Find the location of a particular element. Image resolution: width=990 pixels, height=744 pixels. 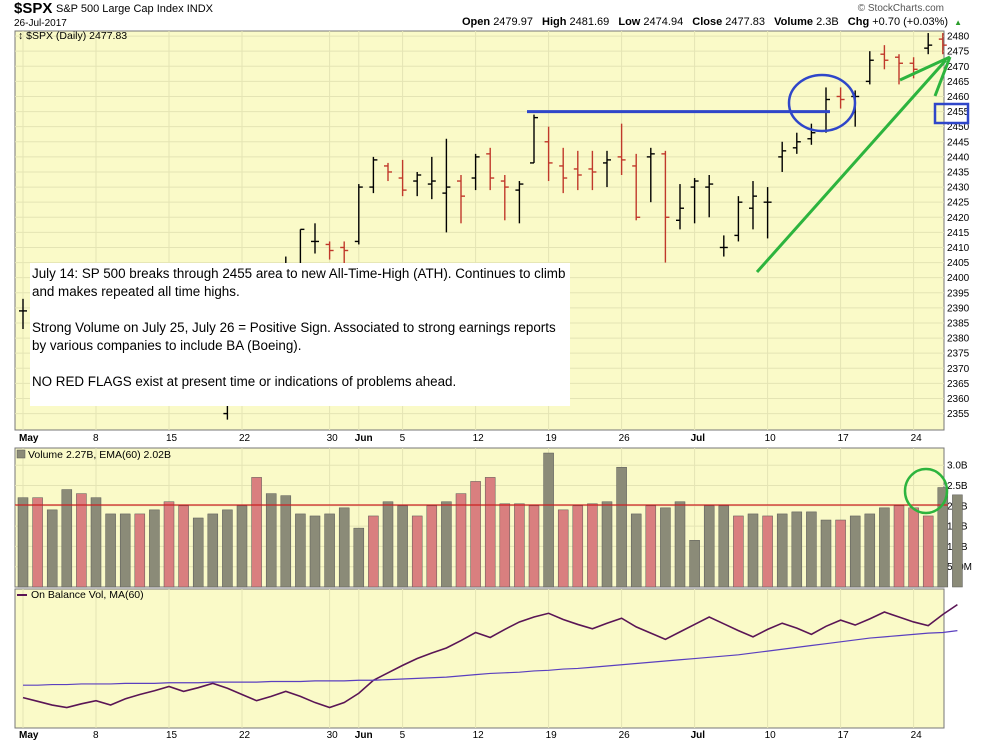

x-tick-label-top: 22 is located at coordinates (245, 438).